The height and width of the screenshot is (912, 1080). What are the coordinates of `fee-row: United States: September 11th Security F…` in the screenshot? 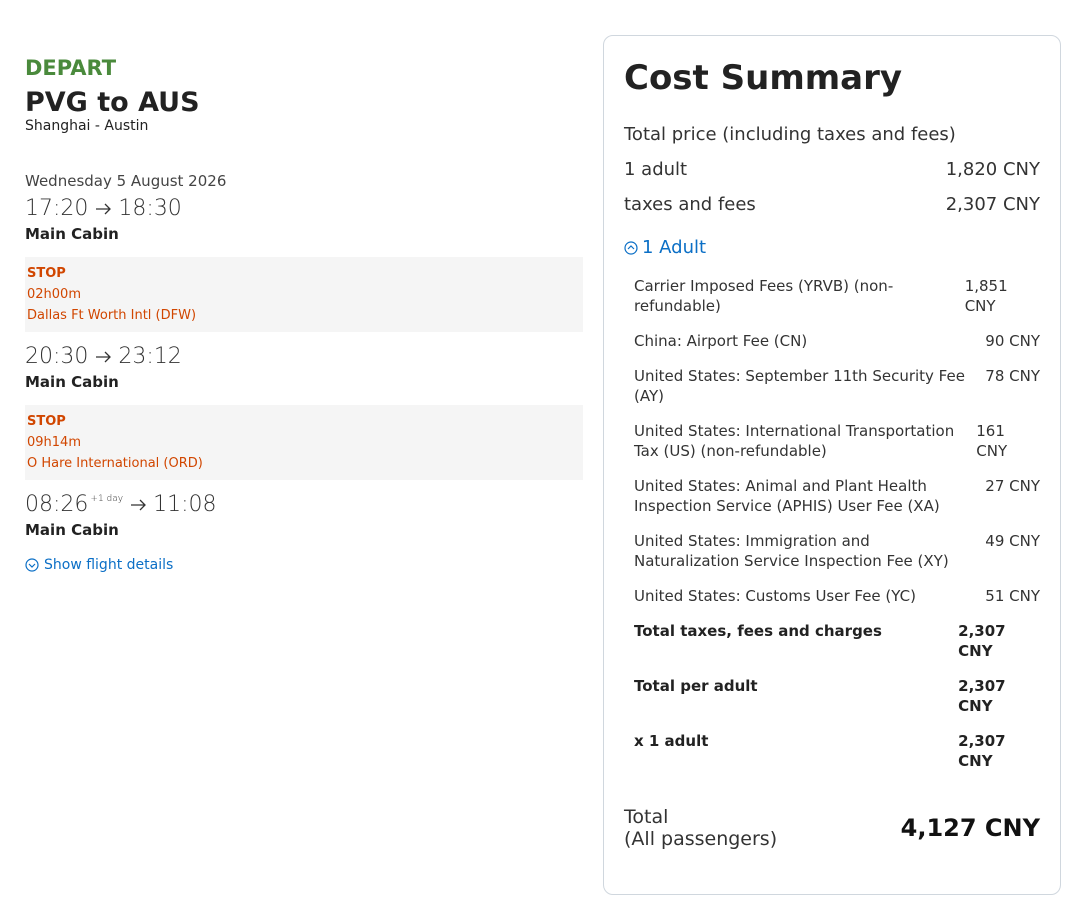 It's located at (832, 385).